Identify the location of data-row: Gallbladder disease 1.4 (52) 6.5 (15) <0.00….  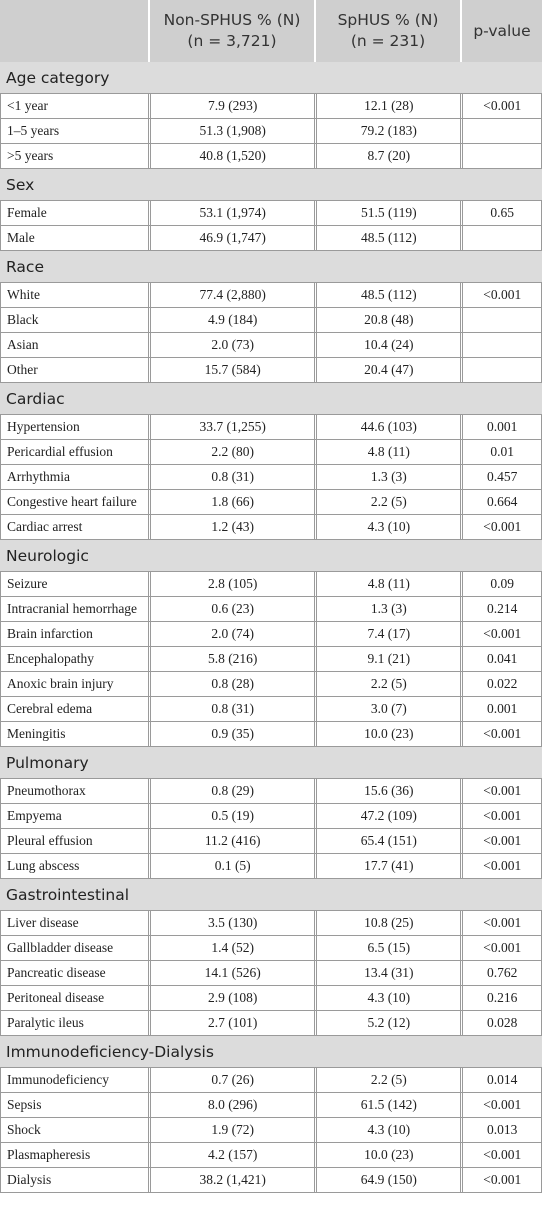
(271, 948).